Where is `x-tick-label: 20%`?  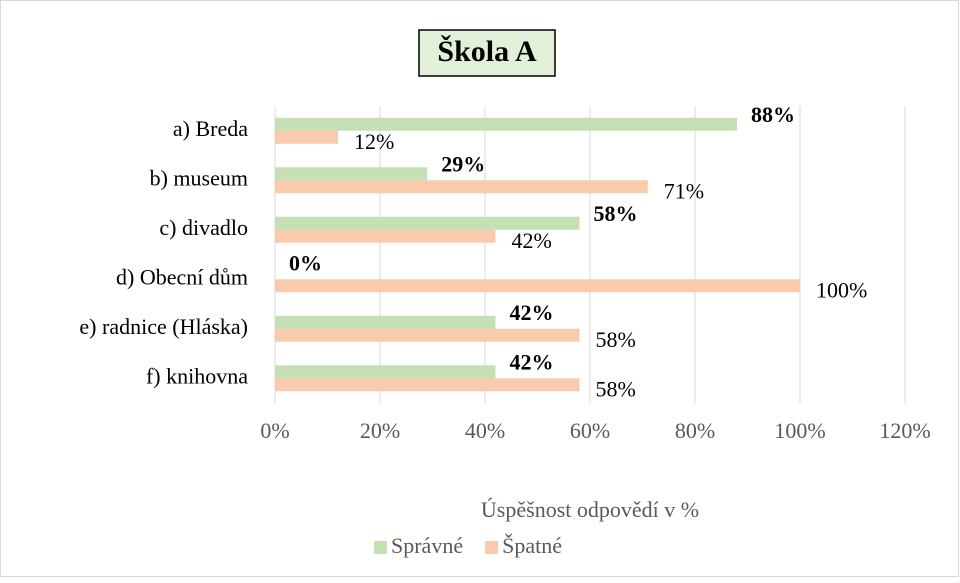 x-tick-label: 20% is located at coordinates (380, 430).